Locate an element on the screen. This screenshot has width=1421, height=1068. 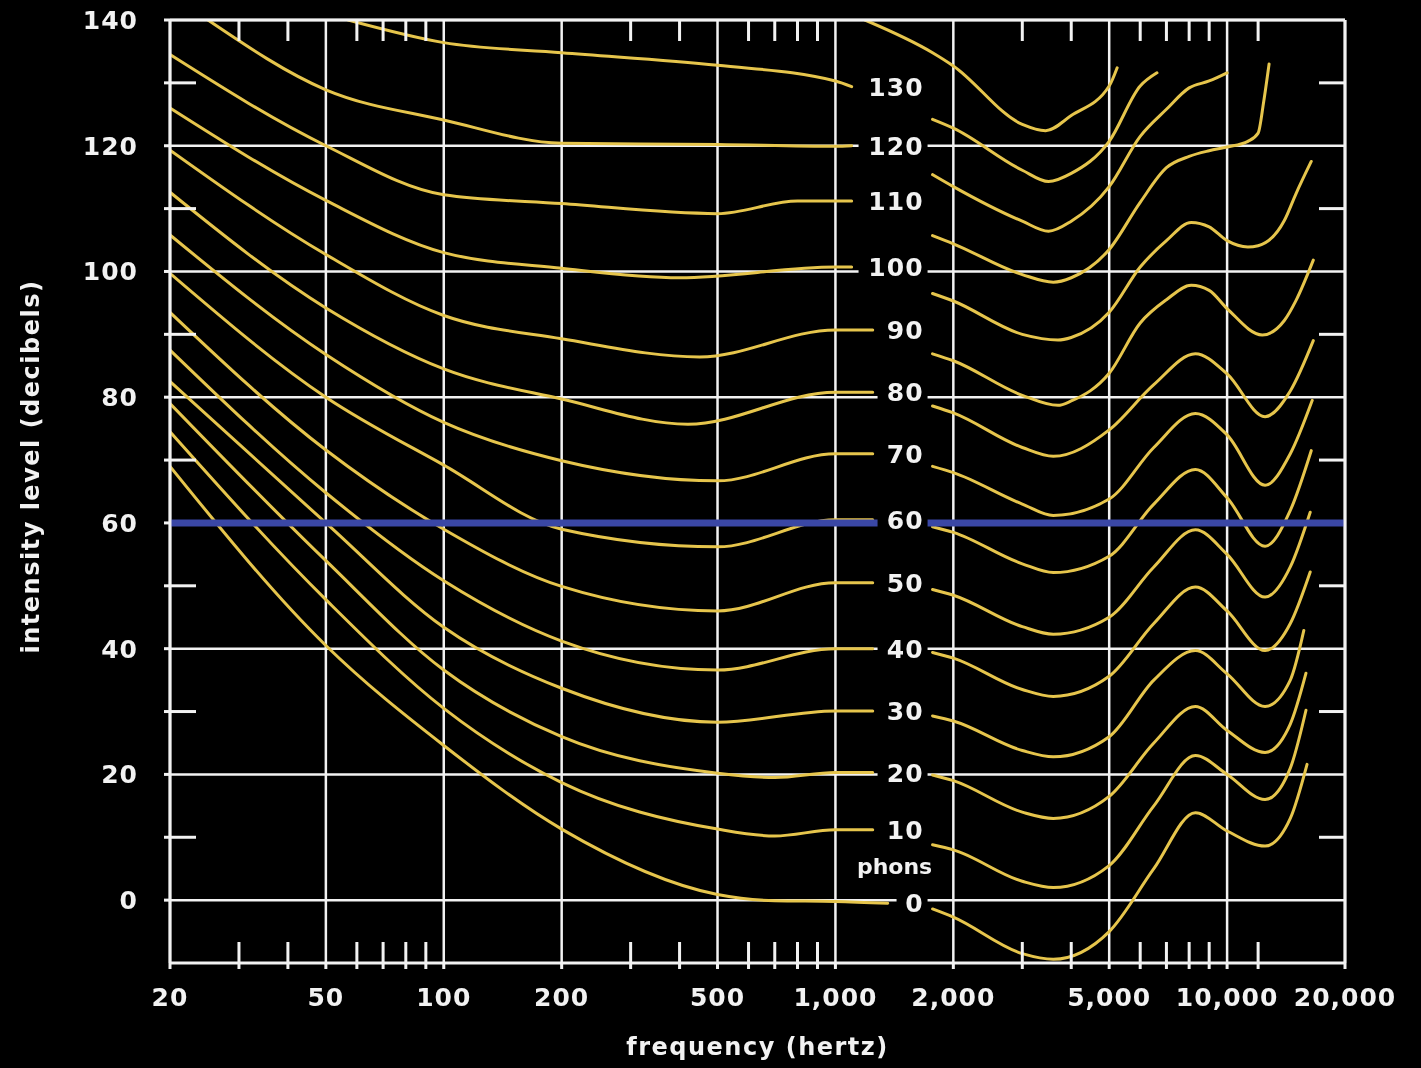
x-tick-label: 100 is located at coordinates (444, 997).